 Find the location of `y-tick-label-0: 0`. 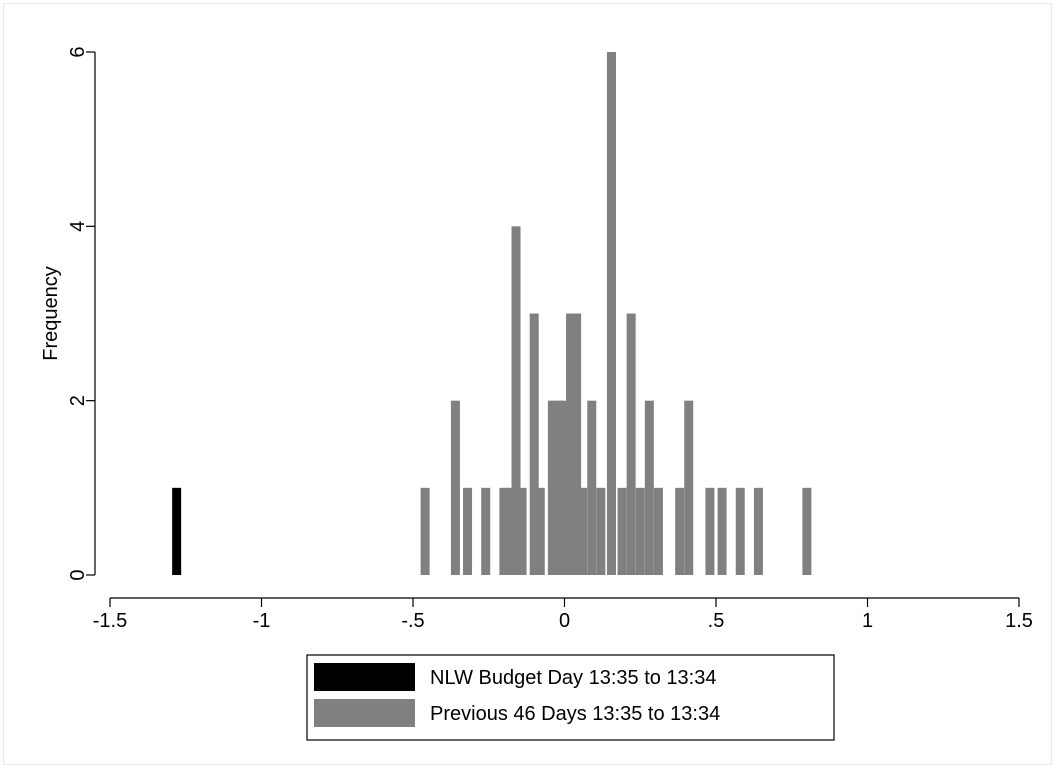

y-tick-label-0: 0 is located at coordinates (78, 574).